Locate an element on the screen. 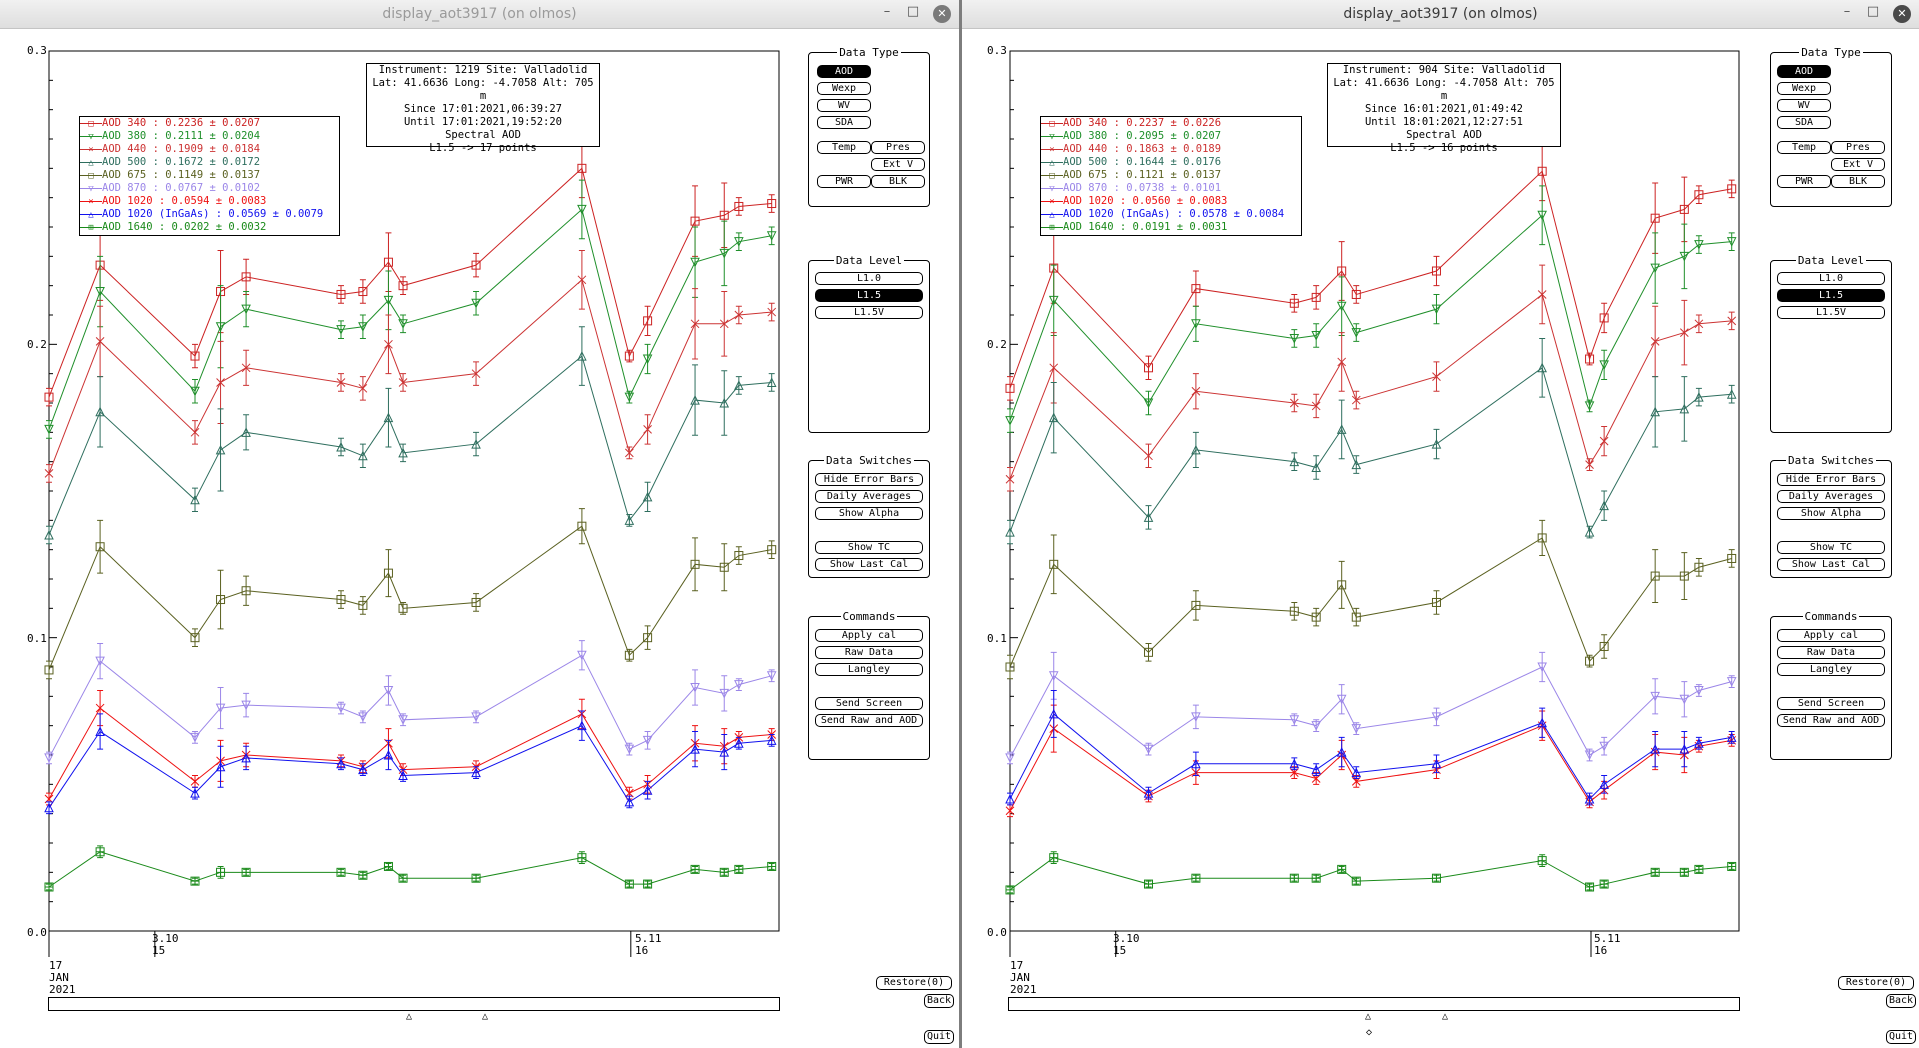 This screenshot has height=1048, width=1919. legend-marker-glyph: ▽ is located at coordinates (91, 137).